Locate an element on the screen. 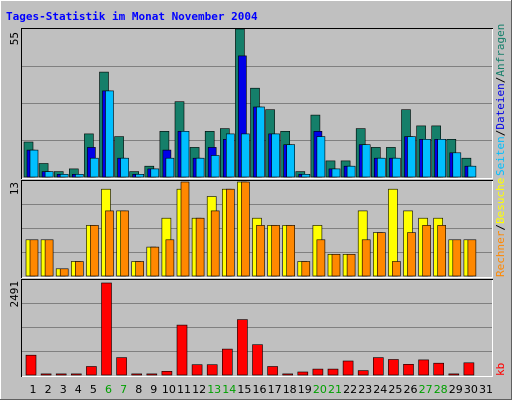  x-axis-day-label: 20 is located at coordinates (320, 389).